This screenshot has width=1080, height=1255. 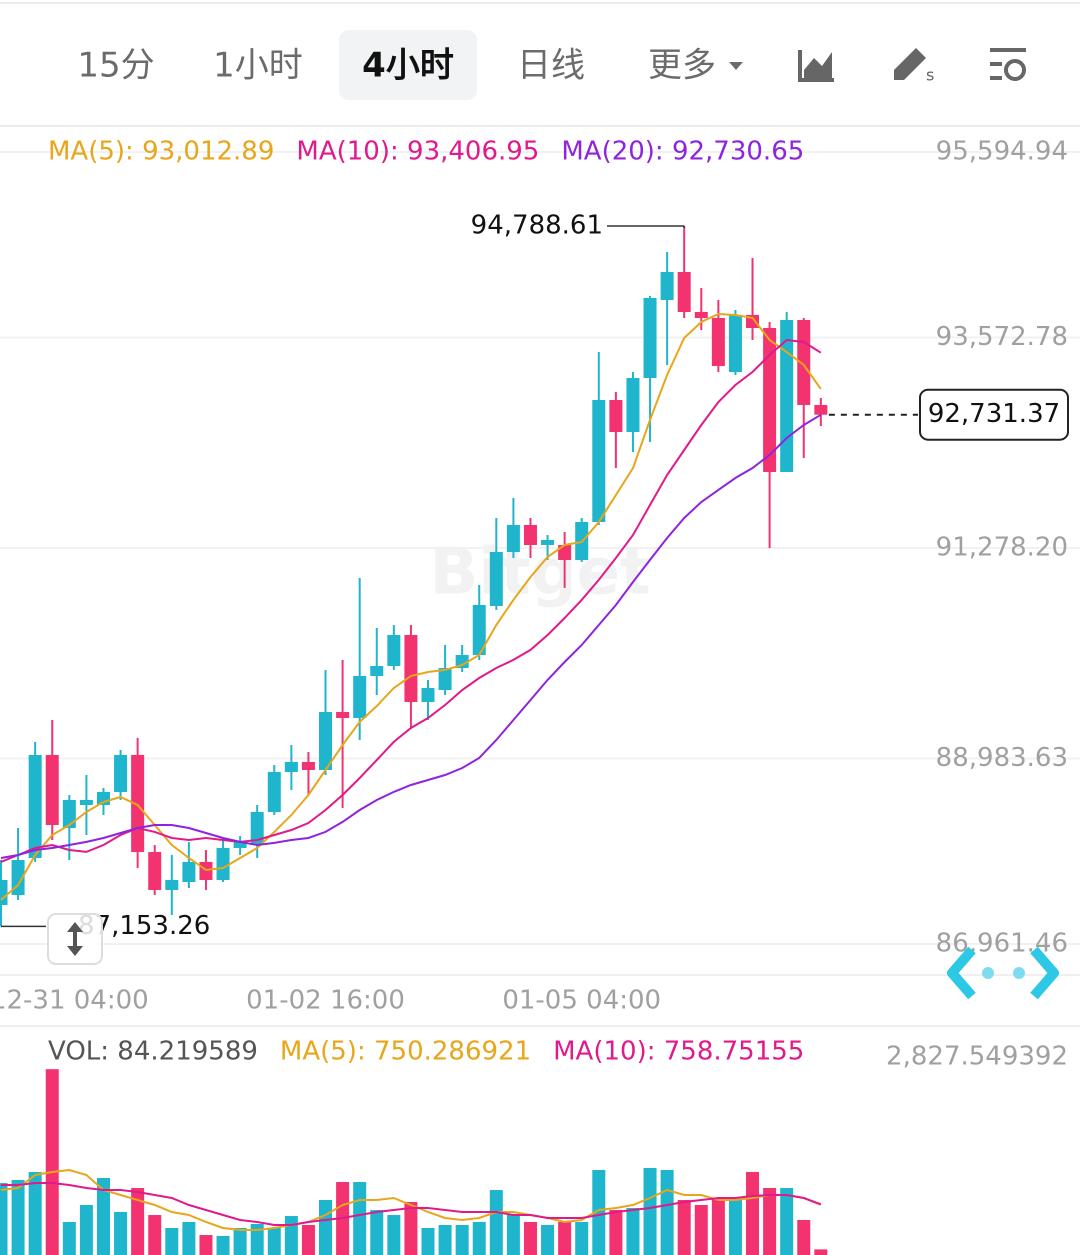 What do you see at coordinates (1002, 548) in the screenshot?
I see `y-tick-label: 91,278.20` at bounding box center [1002, 548].